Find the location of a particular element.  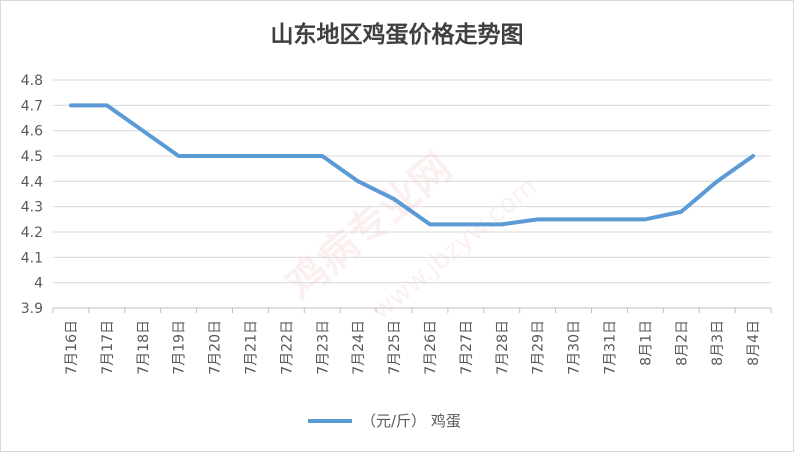

x-tick-label: 8月2日 is located at coordinates (682, 343).